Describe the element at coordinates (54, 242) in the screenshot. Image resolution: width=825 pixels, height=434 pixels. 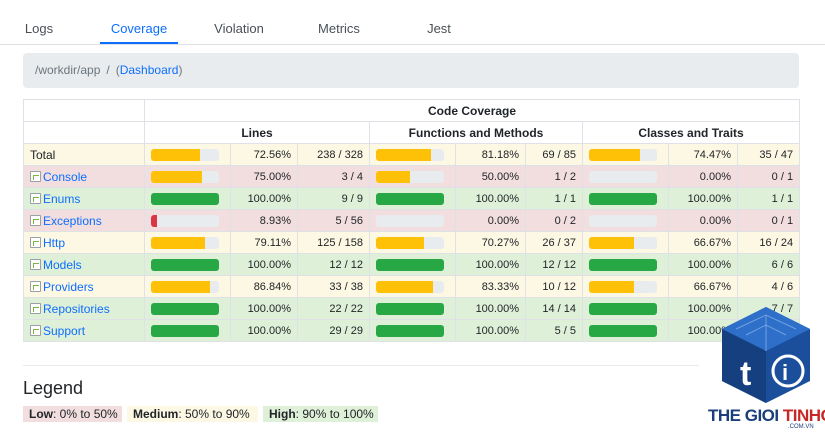
I see `directory-link: Http` at that location.